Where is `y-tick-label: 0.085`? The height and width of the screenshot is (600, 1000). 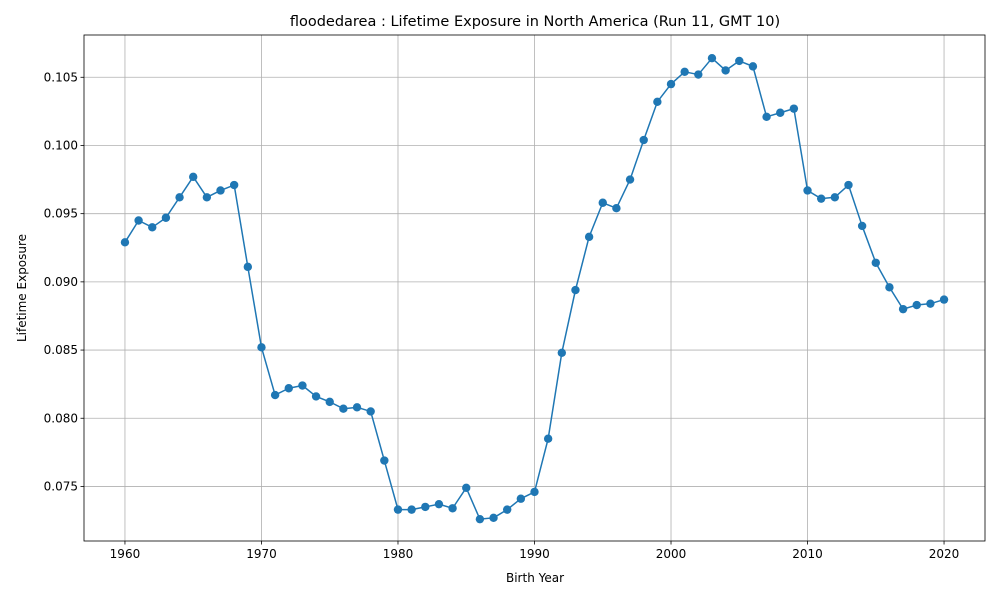
y-tick-label: 0.085 is located at coordinates (61, 350).